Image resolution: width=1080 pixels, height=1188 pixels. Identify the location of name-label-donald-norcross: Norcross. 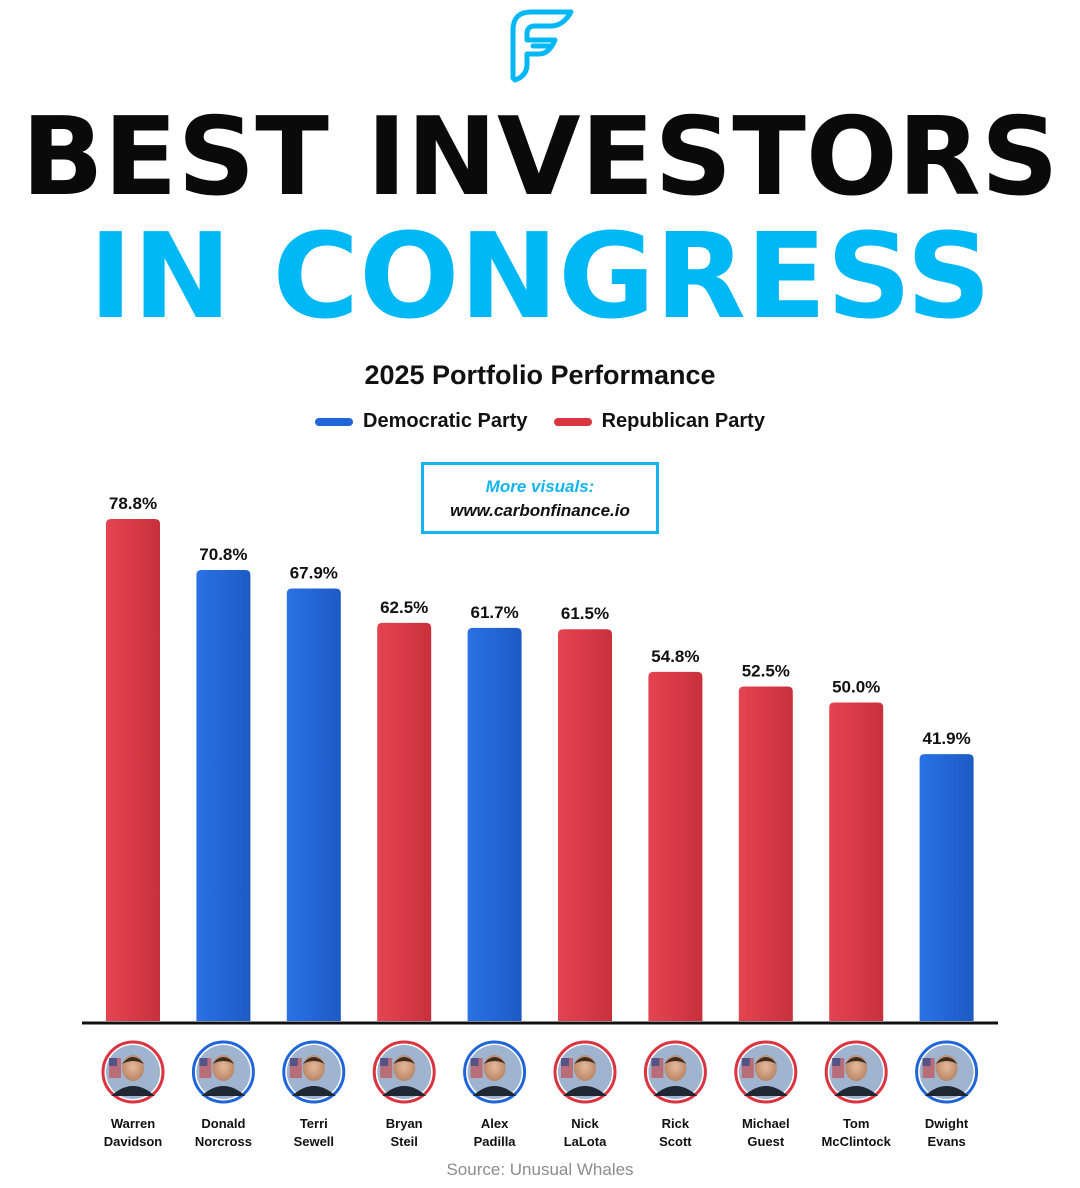
(223, 1141).